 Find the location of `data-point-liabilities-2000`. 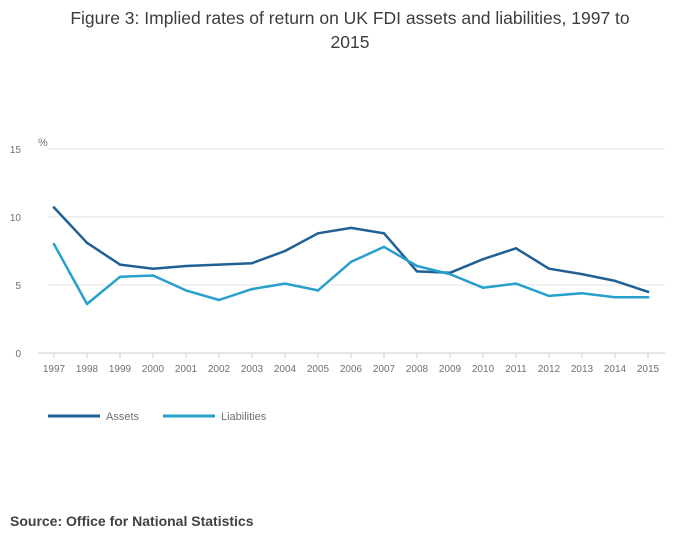

data-point-liabilities-2000 is located at coordinates (153, 275).